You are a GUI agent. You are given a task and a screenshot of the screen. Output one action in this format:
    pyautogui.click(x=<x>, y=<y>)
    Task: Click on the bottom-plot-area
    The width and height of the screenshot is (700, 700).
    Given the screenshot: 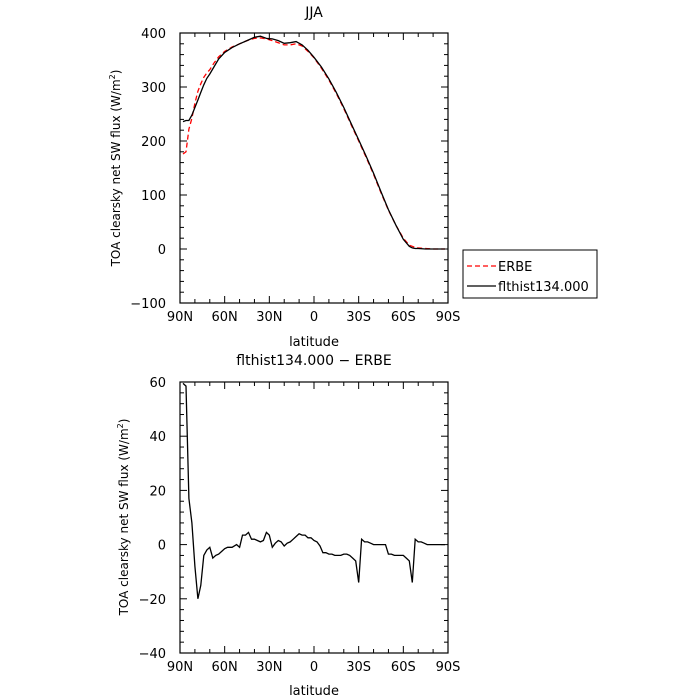 What is the action you would take?
    pyautogui.click(x=313, y=490)
    